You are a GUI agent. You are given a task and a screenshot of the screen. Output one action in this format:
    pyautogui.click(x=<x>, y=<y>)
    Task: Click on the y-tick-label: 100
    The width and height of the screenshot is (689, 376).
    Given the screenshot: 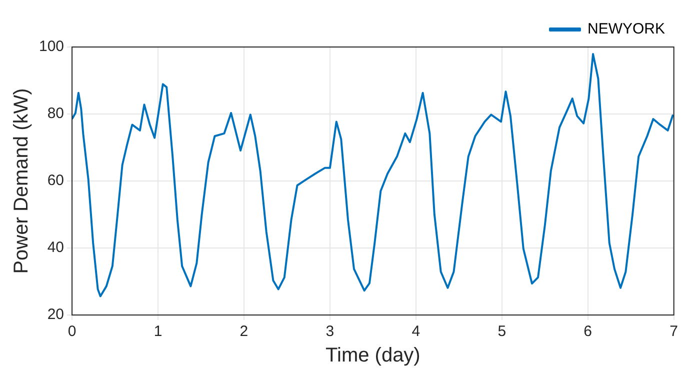 What is the action you would take?
    pyautogui.click(x=51, y=47)
    